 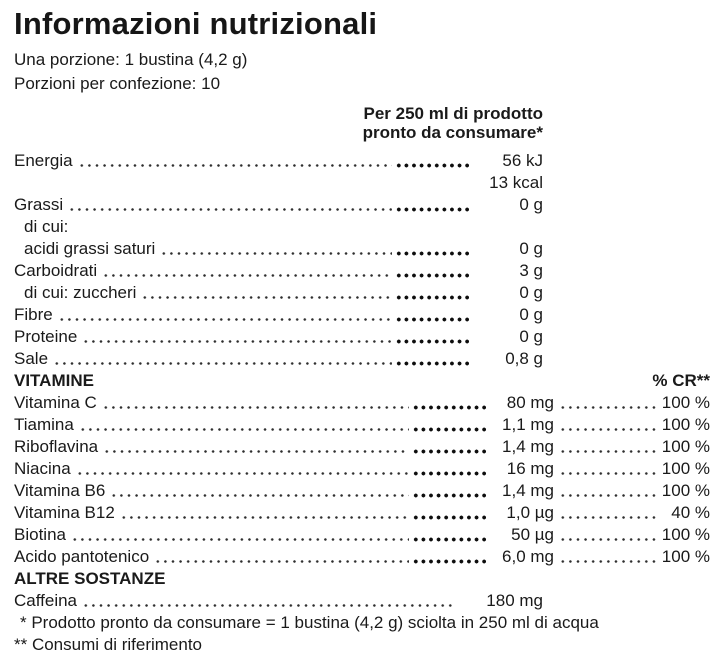 I want to click on nutrient-row-proteine: Proteine 0 g, so click(x=278, y=337).